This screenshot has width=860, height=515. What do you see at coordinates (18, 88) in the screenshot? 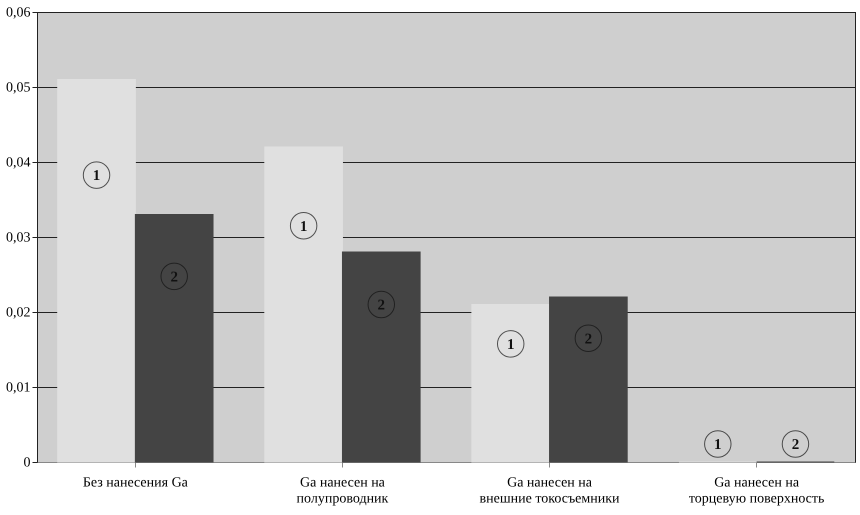
I see `y-tick-label: 0,05` at bounding box center [18, 88].